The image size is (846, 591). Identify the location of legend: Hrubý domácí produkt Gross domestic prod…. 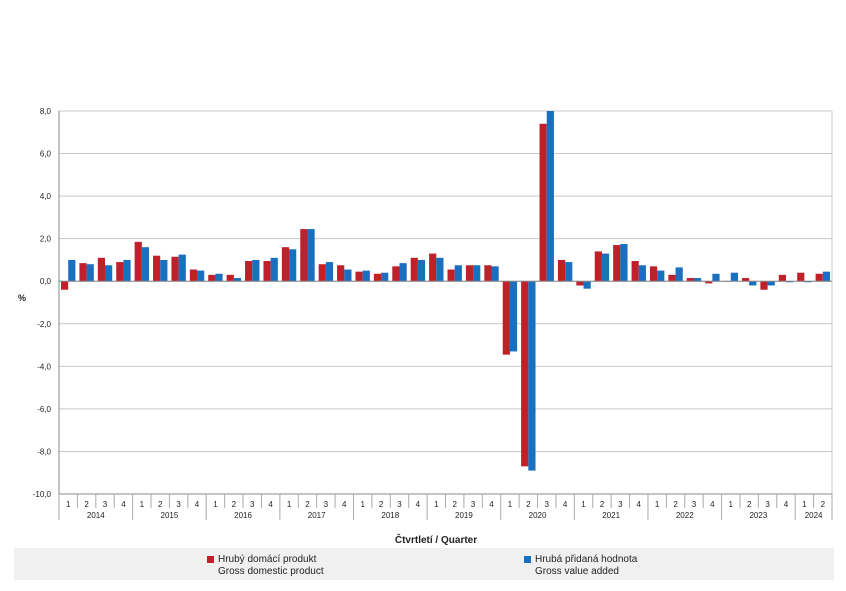
(424, 564).